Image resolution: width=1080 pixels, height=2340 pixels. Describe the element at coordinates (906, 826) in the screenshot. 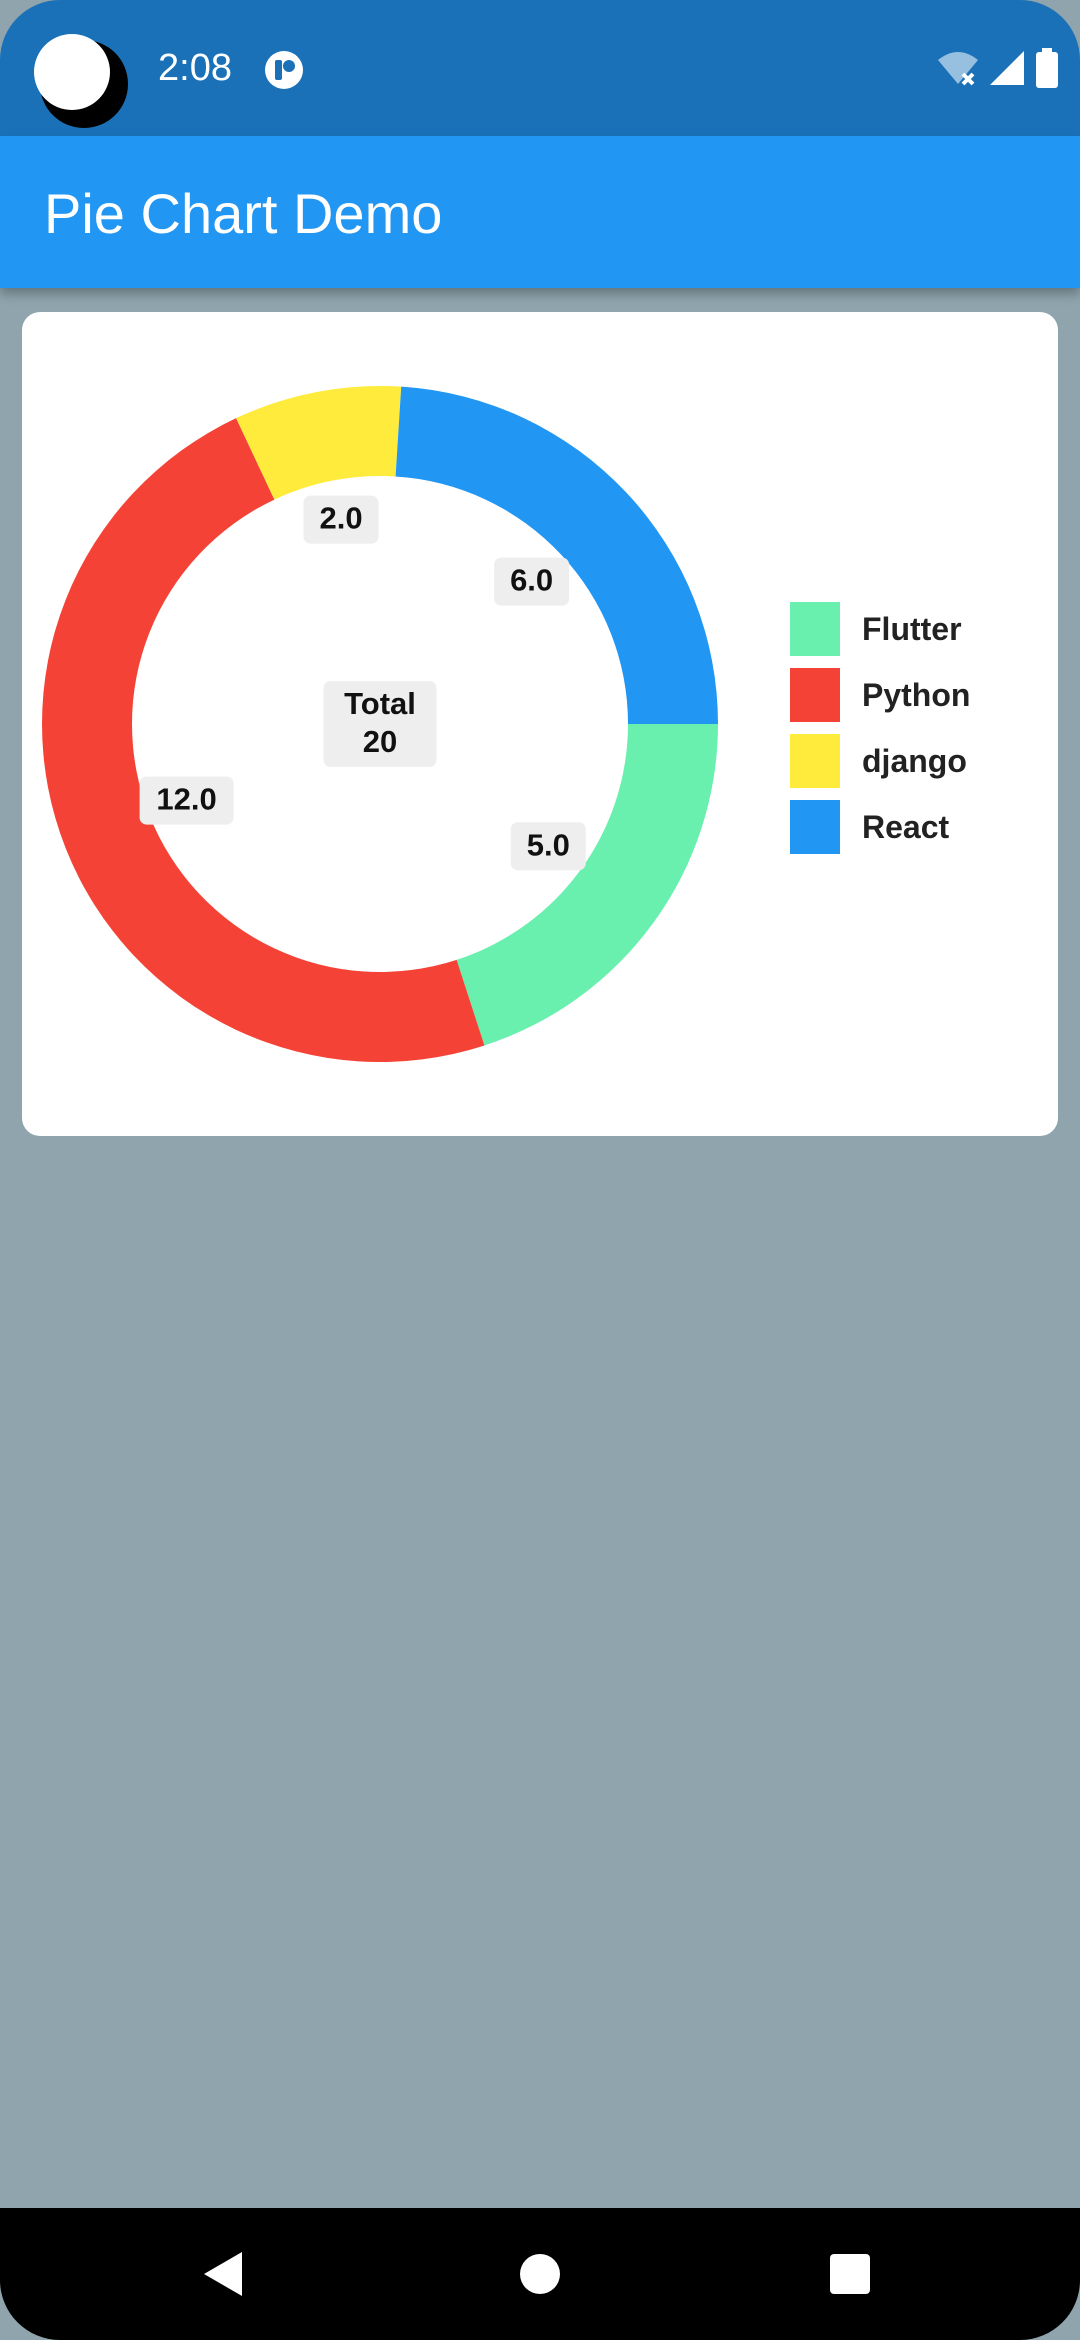

I see `legend-label: React` at that location.